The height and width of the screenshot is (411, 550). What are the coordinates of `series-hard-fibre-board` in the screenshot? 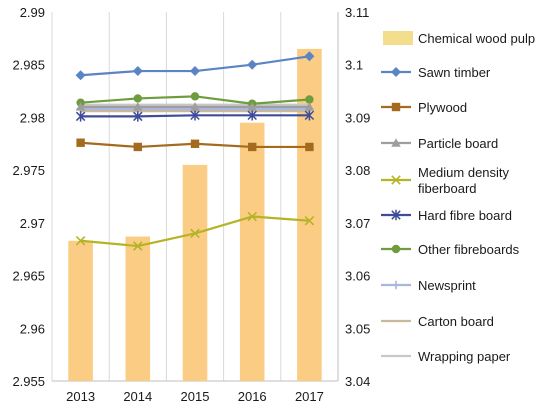 It's located at (195, 116).